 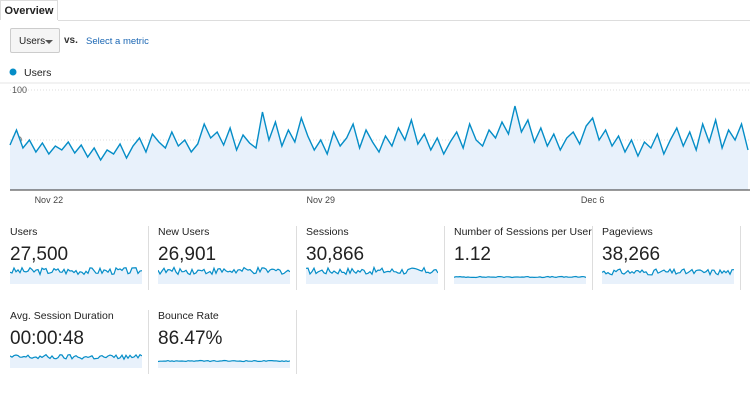 What do you see at coordinates (24, 232) in the screenshot?
I see `metric-label: Users` at bounding box center [24, 232].